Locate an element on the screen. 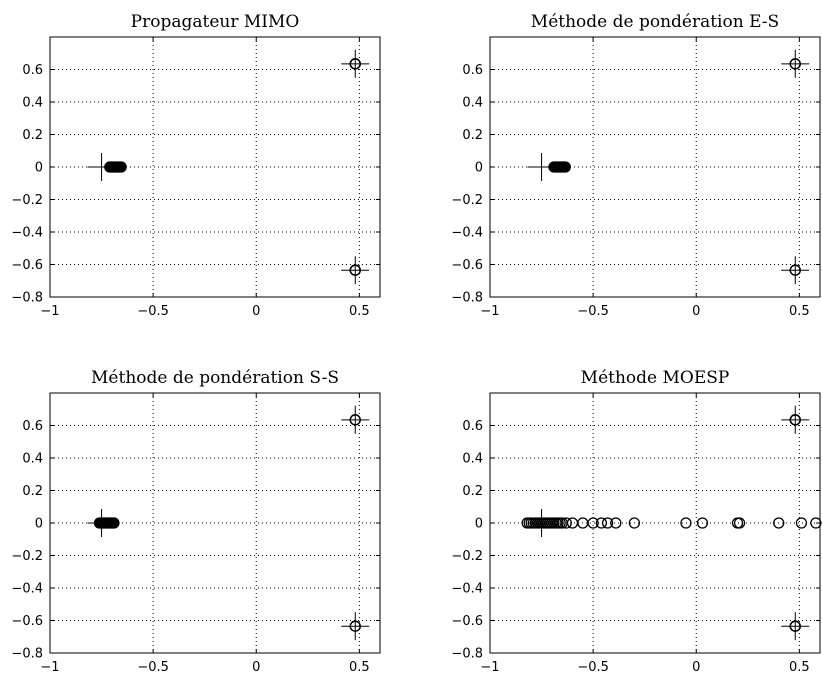  chart-title: Méthode de pondération S-S is located at coordinates (215, 378).